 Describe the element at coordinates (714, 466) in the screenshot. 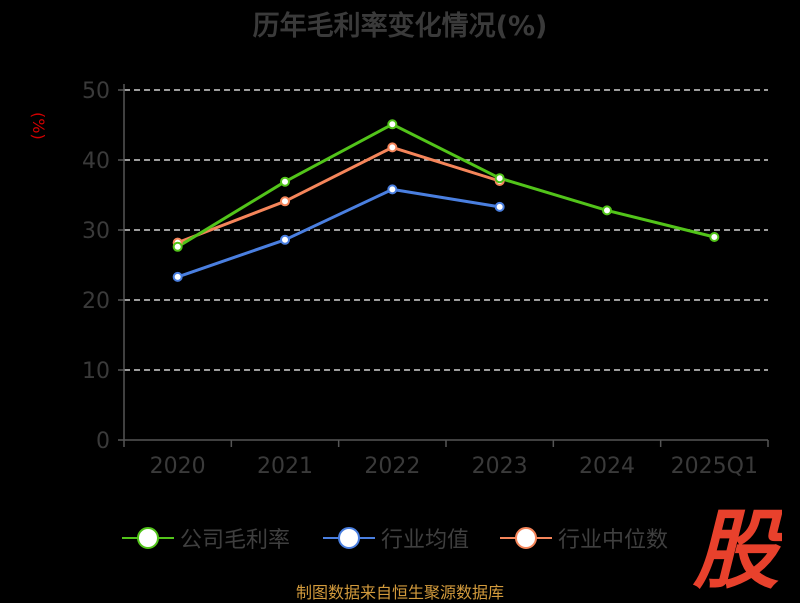

I see `x-tick-label-2025Q1: 2025Q1` at that location.